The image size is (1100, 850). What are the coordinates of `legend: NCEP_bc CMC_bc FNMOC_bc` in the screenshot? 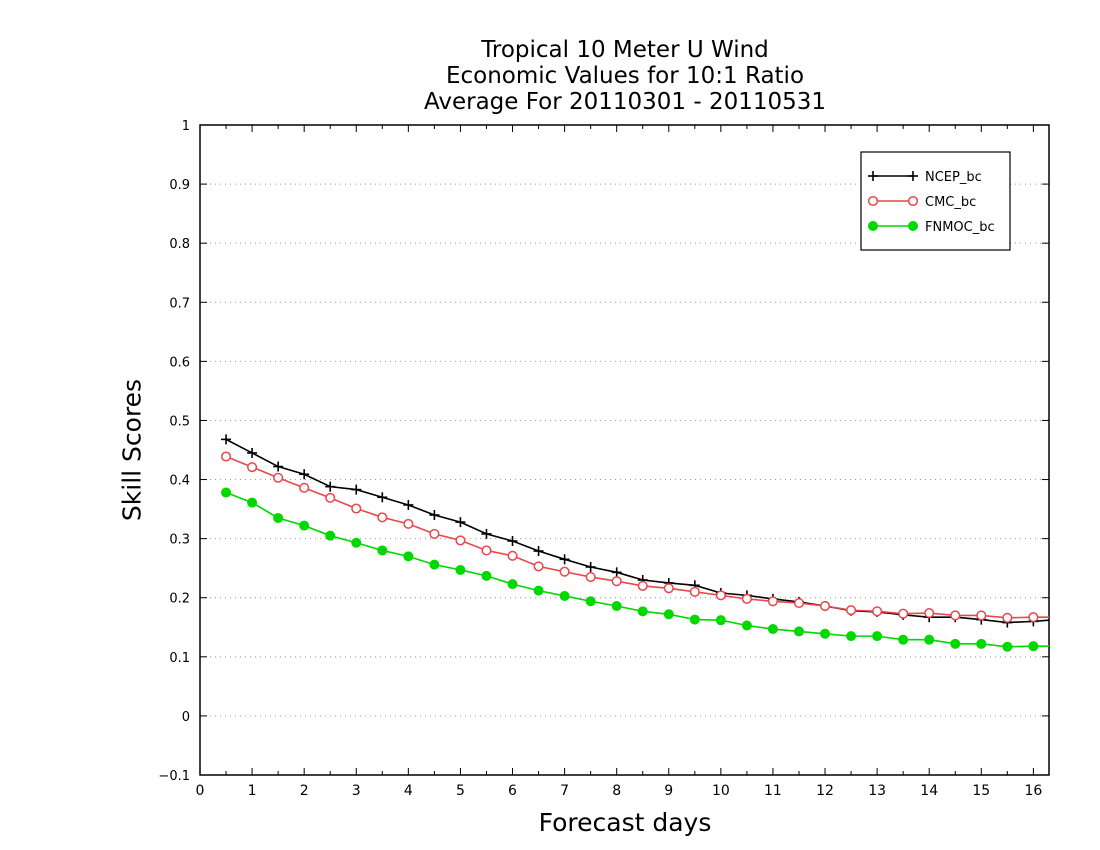 It's located at (935, 201).